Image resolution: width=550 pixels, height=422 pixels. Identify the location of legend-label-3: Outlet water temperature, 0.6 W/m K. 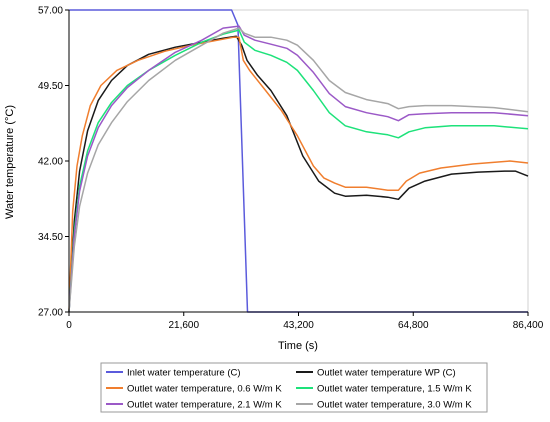
(204, 389).